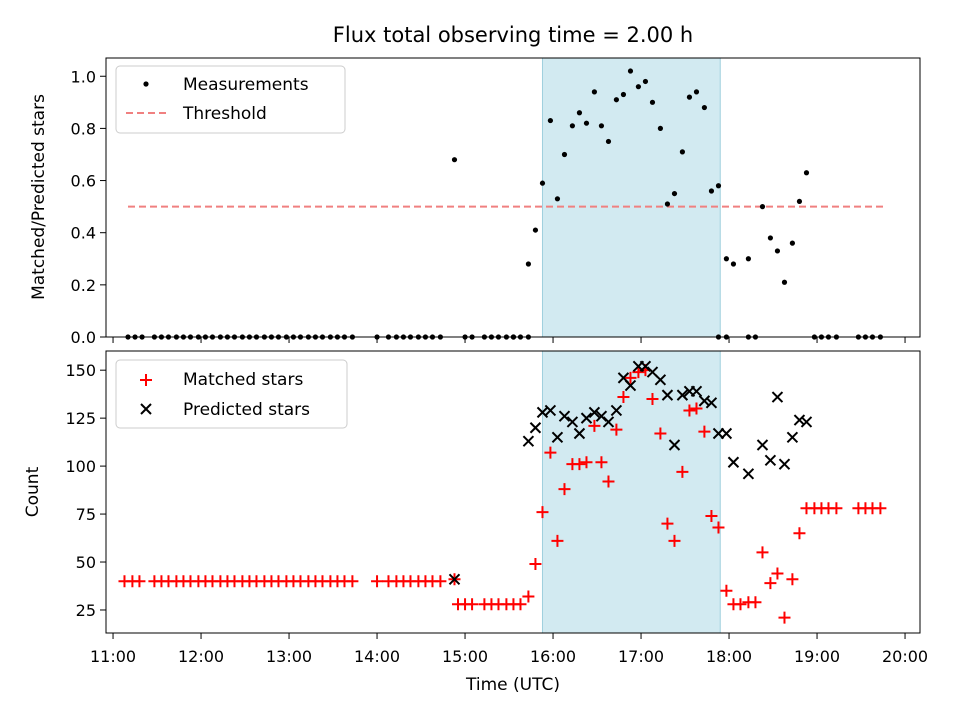  I want to click on x-tick-label: 15:00, so click(465, 656).